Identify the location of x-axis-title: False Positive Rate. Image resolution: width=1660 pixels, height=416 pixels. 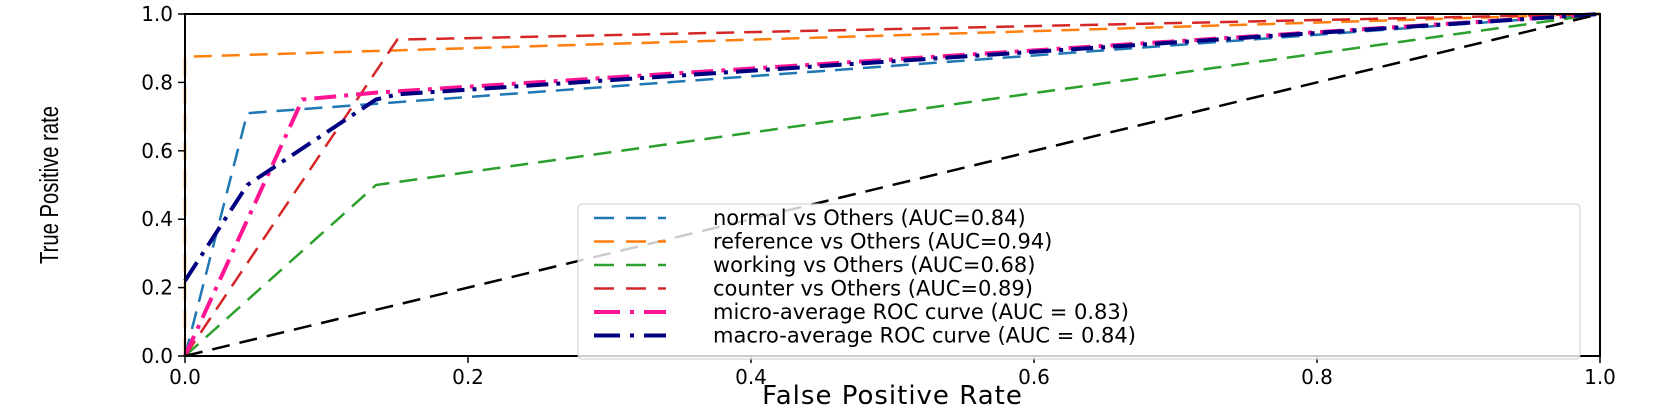
(892, 396).